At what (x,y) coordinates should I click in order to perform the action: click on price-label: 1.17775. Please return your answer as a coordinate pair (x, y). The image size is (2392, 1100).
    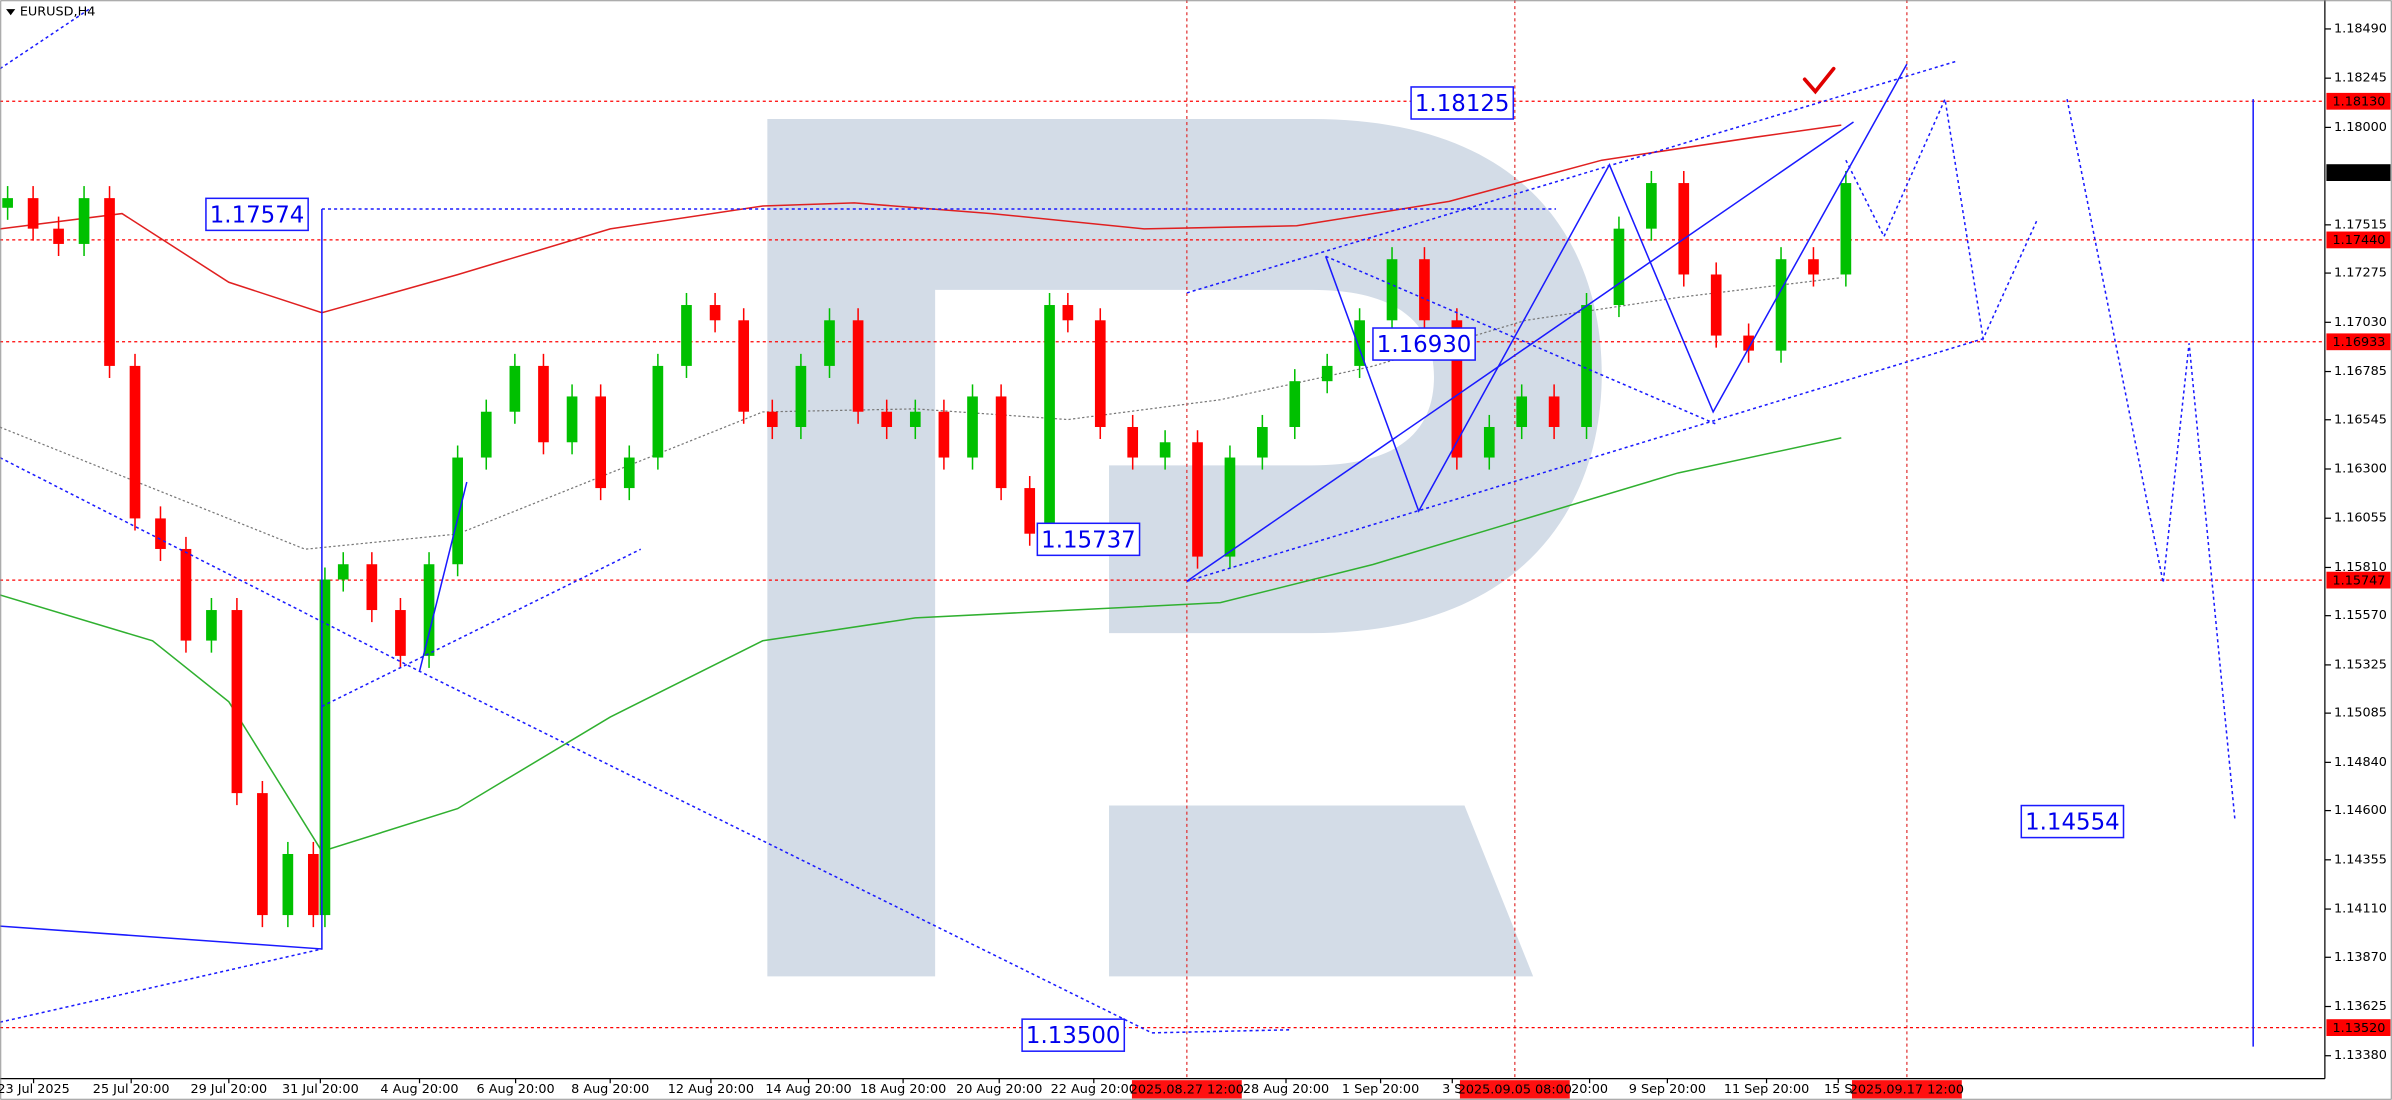
    Looking at the image, I should click on (2359, 173).